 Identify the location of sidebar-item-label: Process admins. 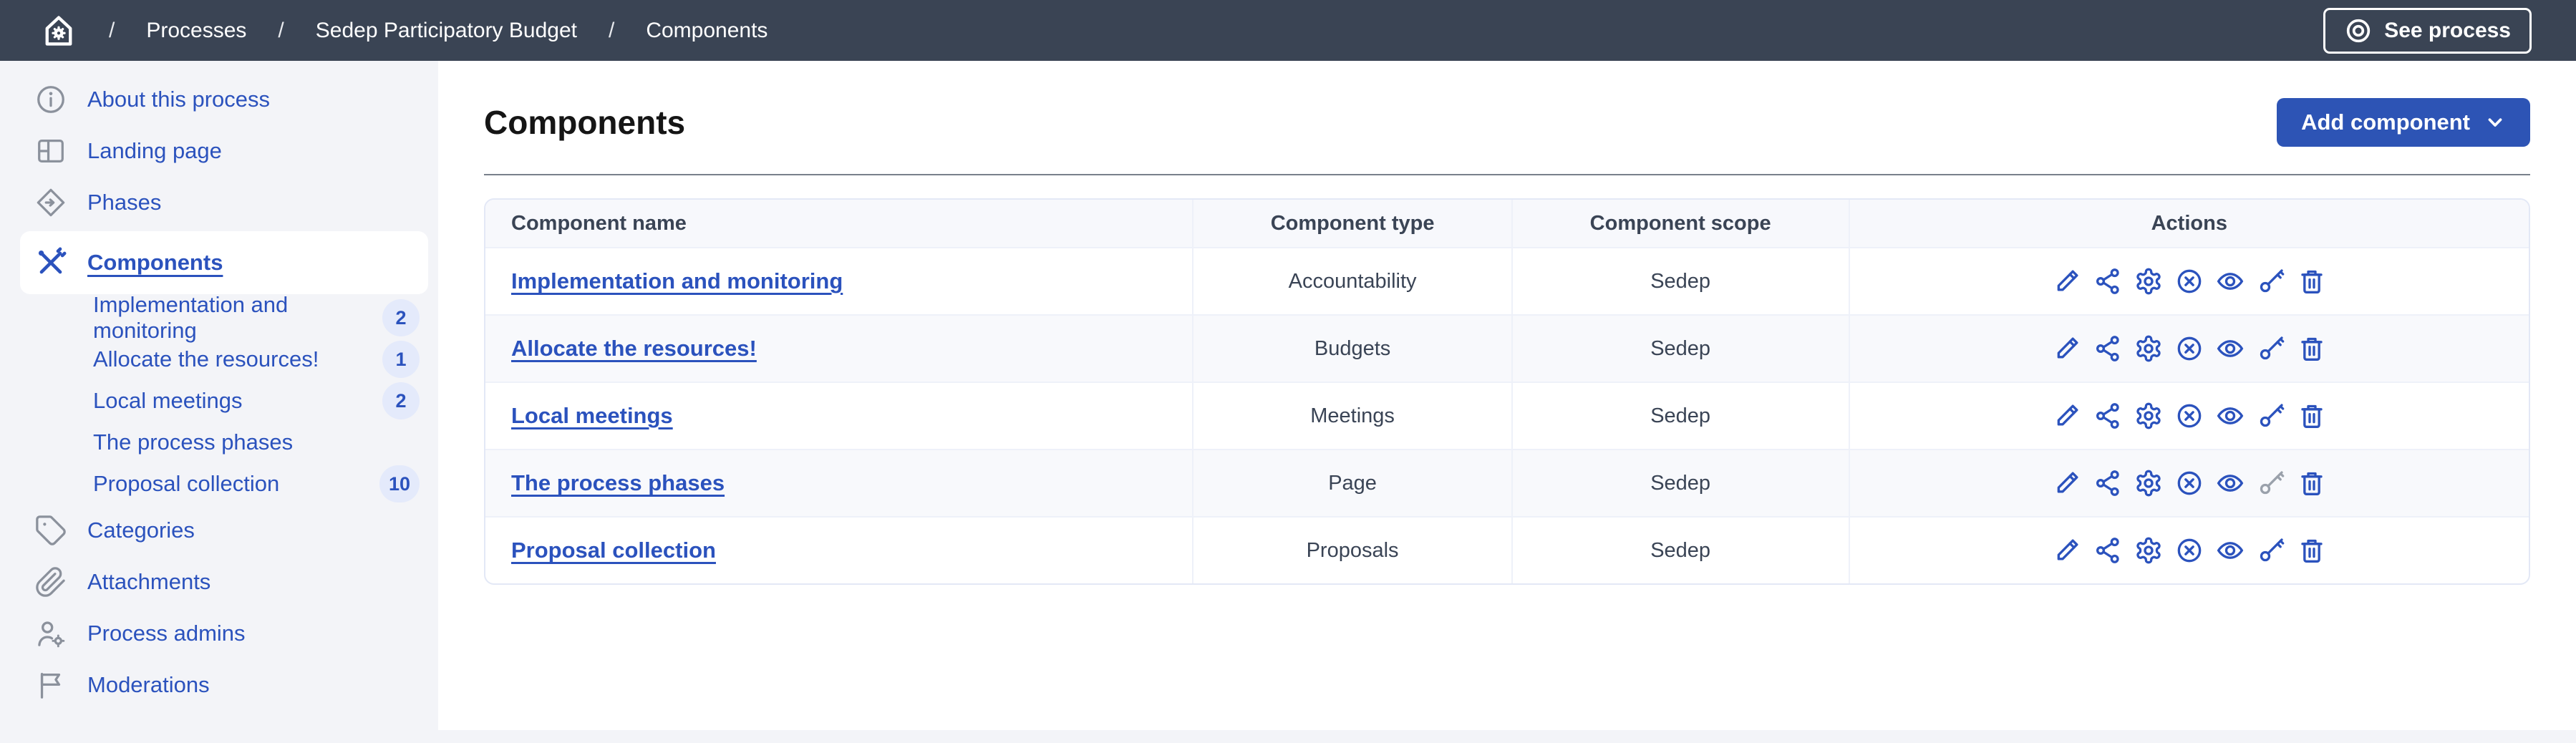
(166, 633).